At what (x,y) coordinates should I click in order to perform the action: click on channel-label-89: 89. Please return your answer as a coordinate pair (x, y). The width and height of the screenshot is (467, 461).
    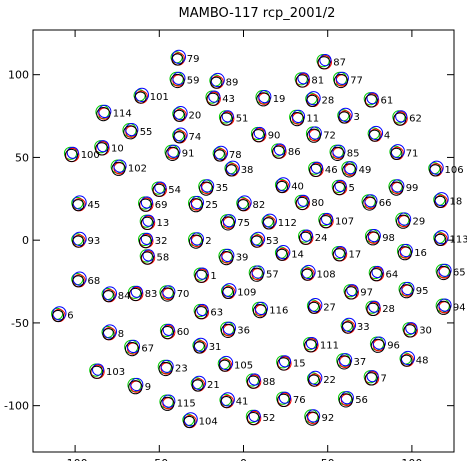
    Looking at the image, I should click on (232, 82).